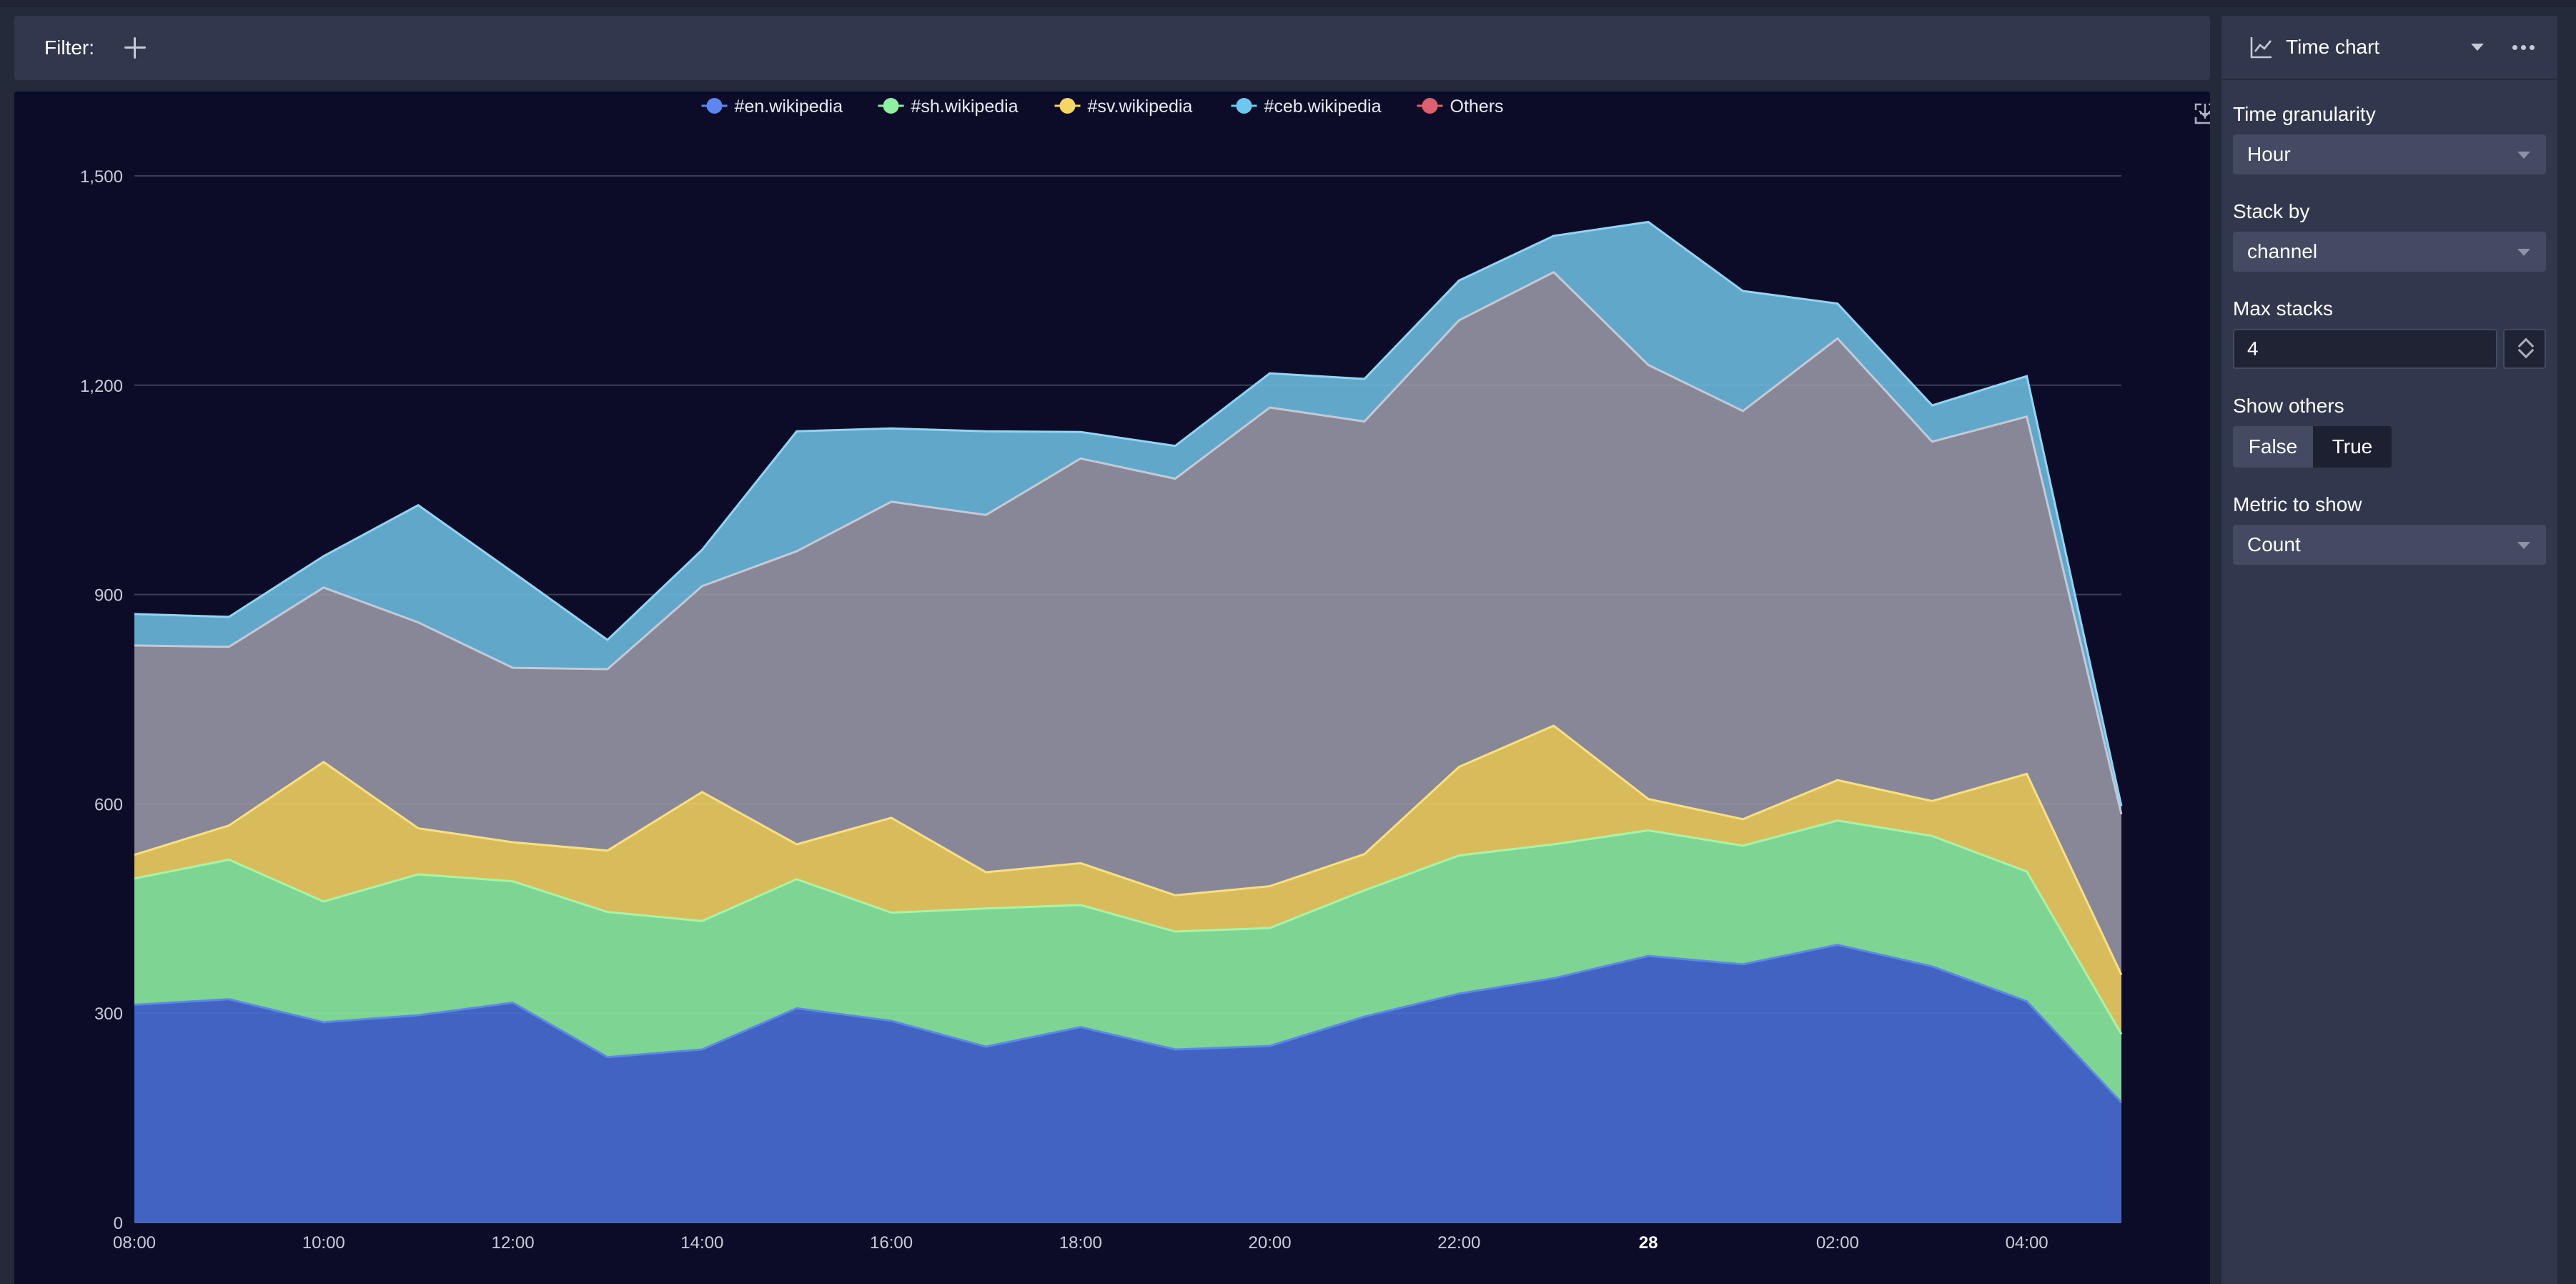 The image size is (2576, 1284). What do you see at coordinates (118, 1223) in the screenshot?
I see `y-tick-label: 0` at bounding box center [118, 1223].